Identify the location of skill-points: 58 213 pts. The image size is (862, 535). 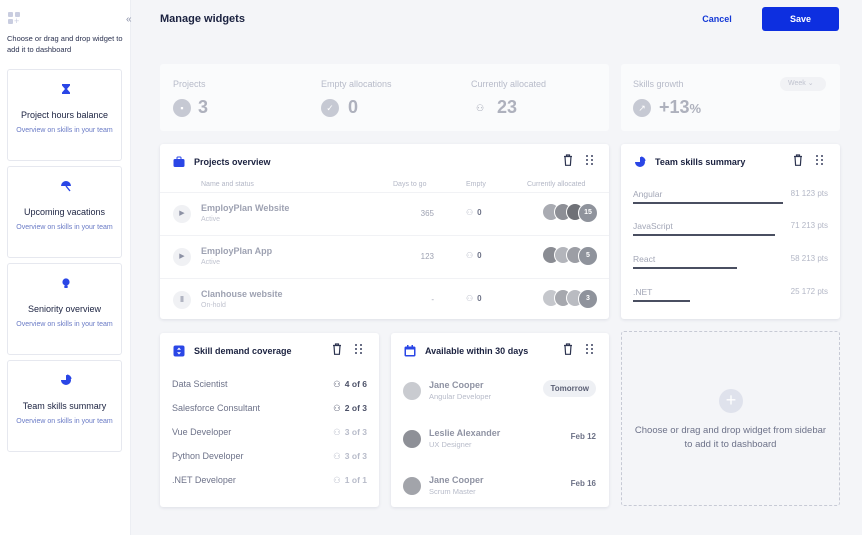
(809, 258).